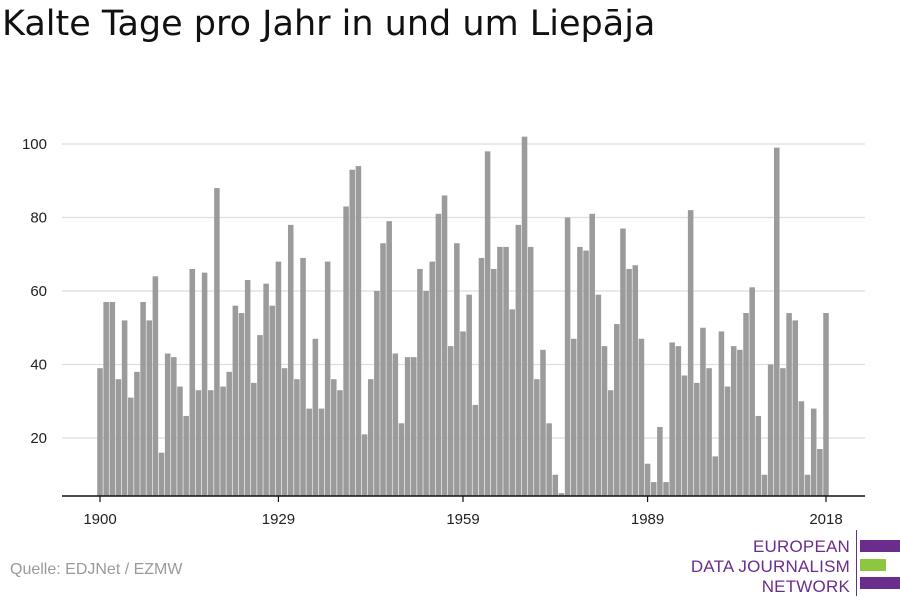  I want to click on x-tick-label-1929: 1929, so click(278, 519).